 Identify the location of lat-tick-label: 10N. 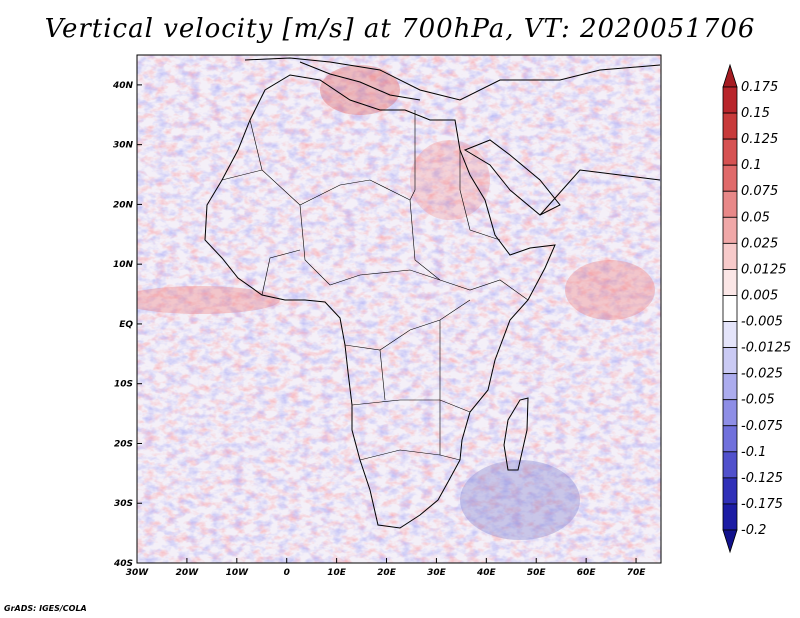
(123, 265).